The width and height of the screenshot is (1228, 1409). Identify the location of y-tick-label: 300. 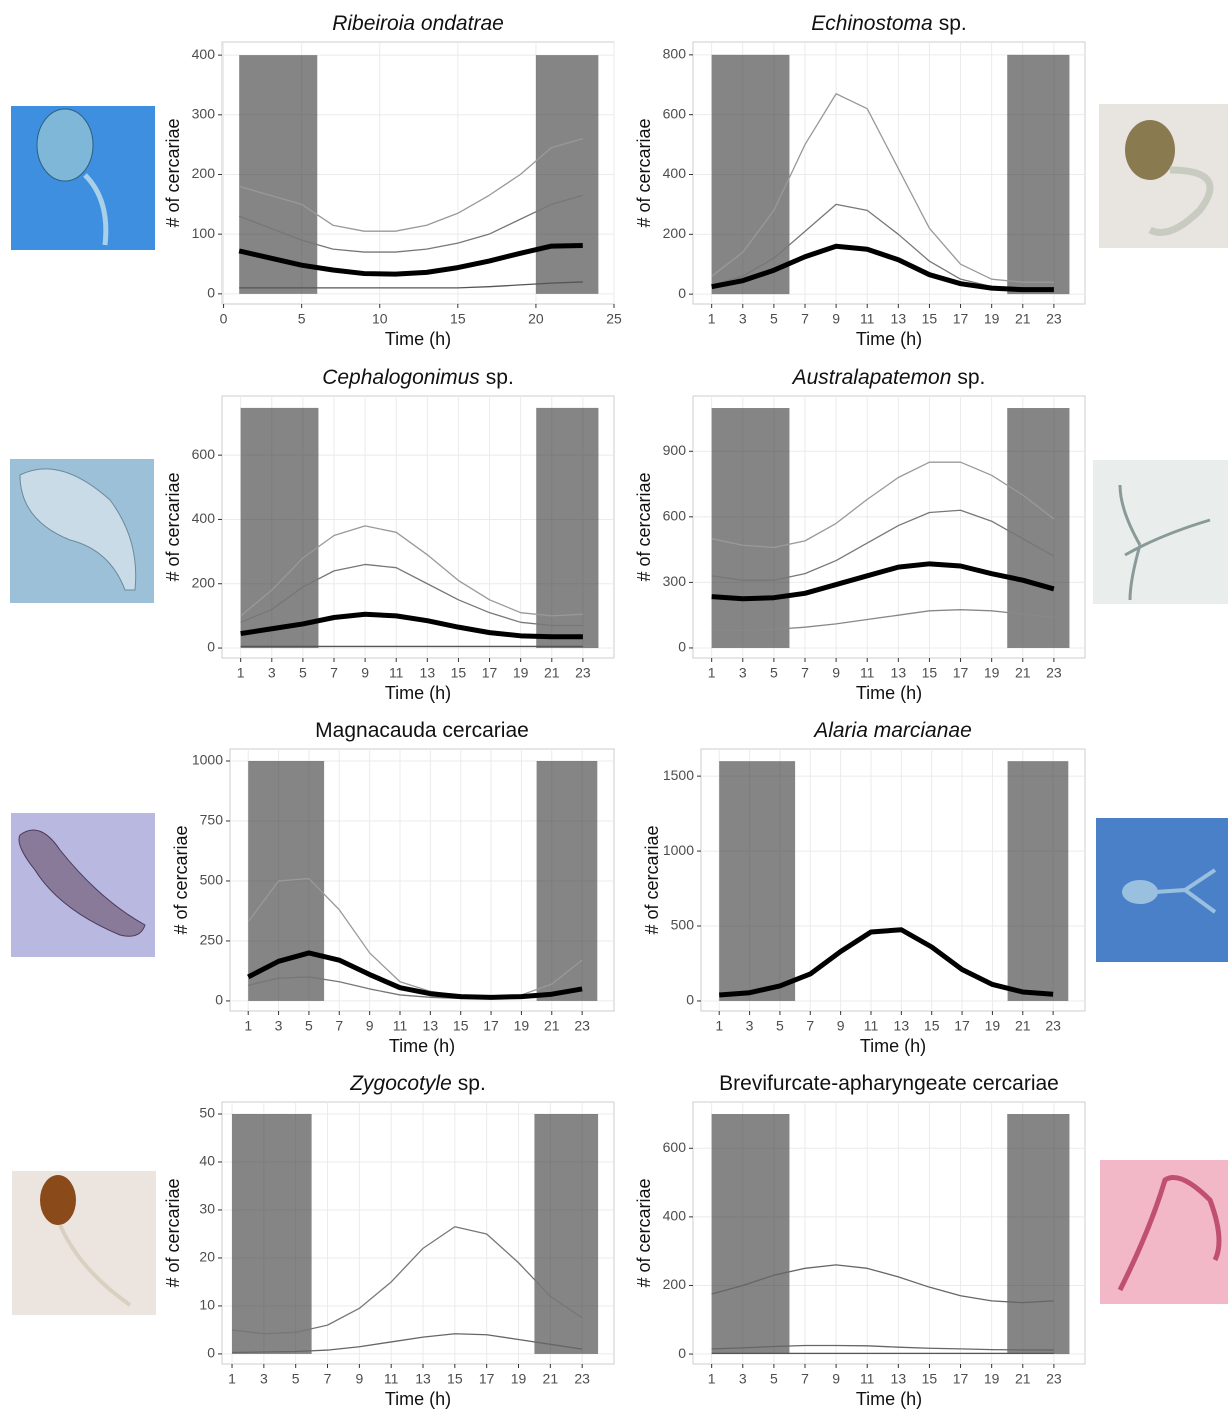
(204, 114).